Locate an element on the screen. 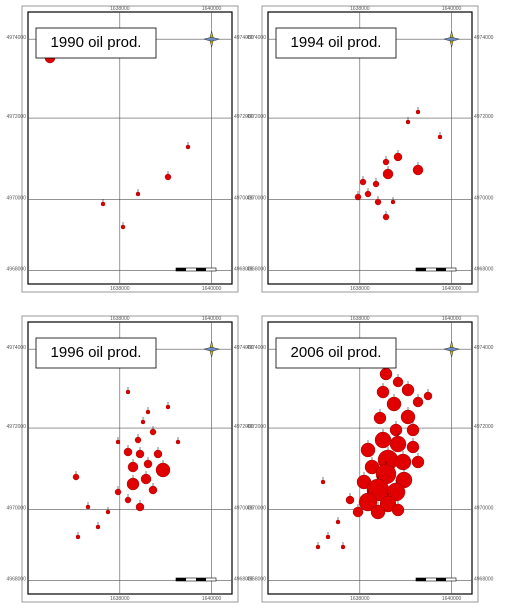  panel-title: 1996 oil prod. is located at coordinates (96, 352).